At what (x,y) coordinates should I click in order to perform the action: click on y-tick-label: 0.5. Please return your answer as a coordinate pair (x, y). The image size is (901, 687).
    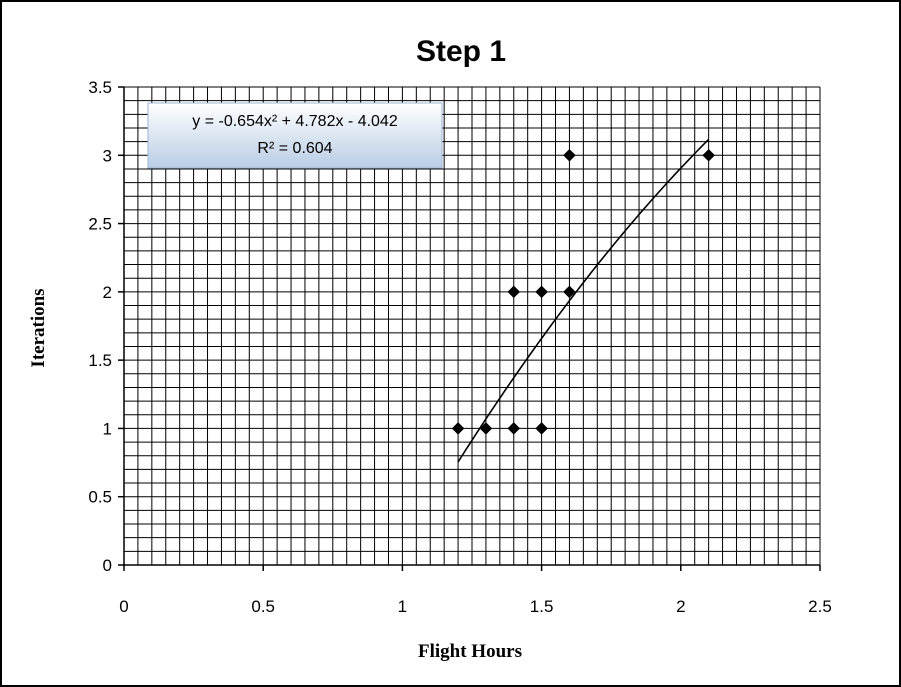
    Looking at the image, I should click on (100, 497).